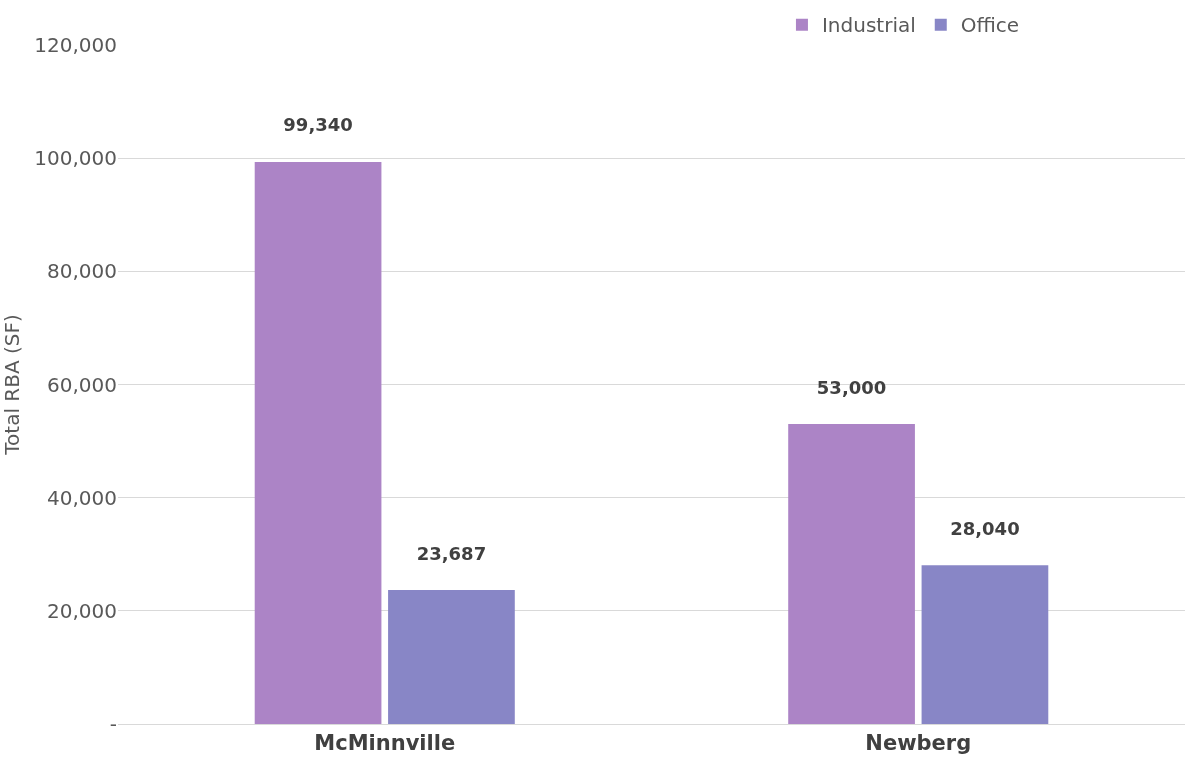 The width and height of the screenshot is (1190, 776). What do you see at coordinates (918, 743) in the screenshot?
I see `x-tick-label: Newberg` at bounding box center [918, 743].